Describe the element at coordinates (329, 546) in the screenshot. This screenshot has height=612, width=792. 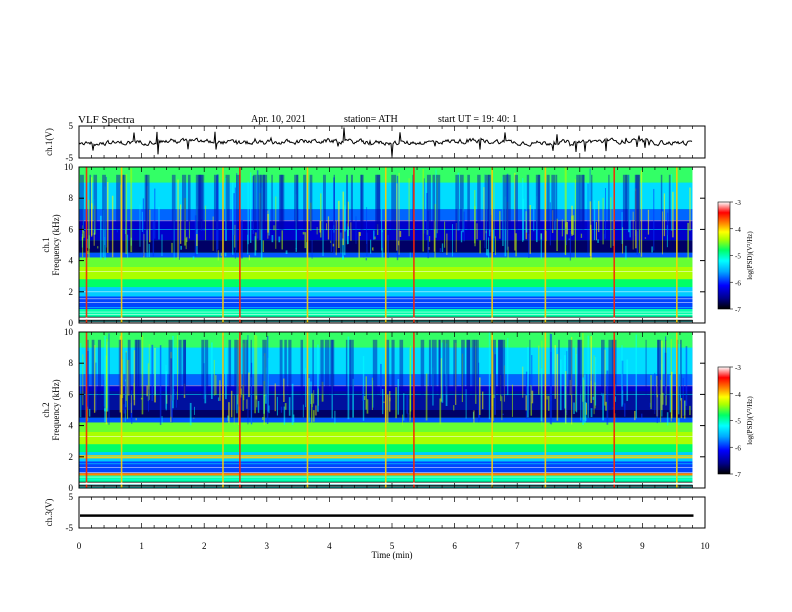
I see `xtick-label: 4` at that location.